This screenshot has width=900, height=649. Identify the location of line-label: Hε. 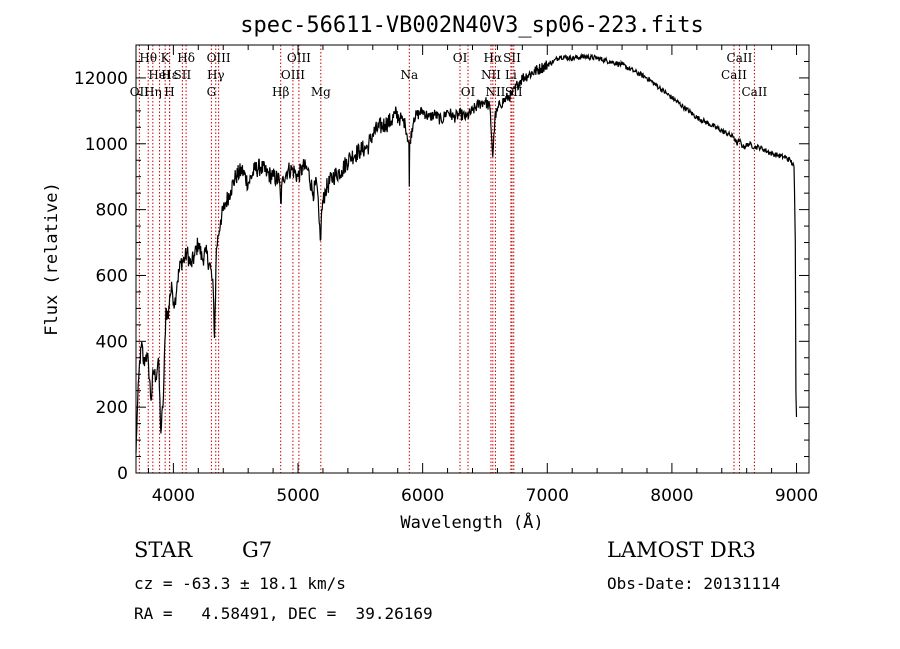
(169, 75).